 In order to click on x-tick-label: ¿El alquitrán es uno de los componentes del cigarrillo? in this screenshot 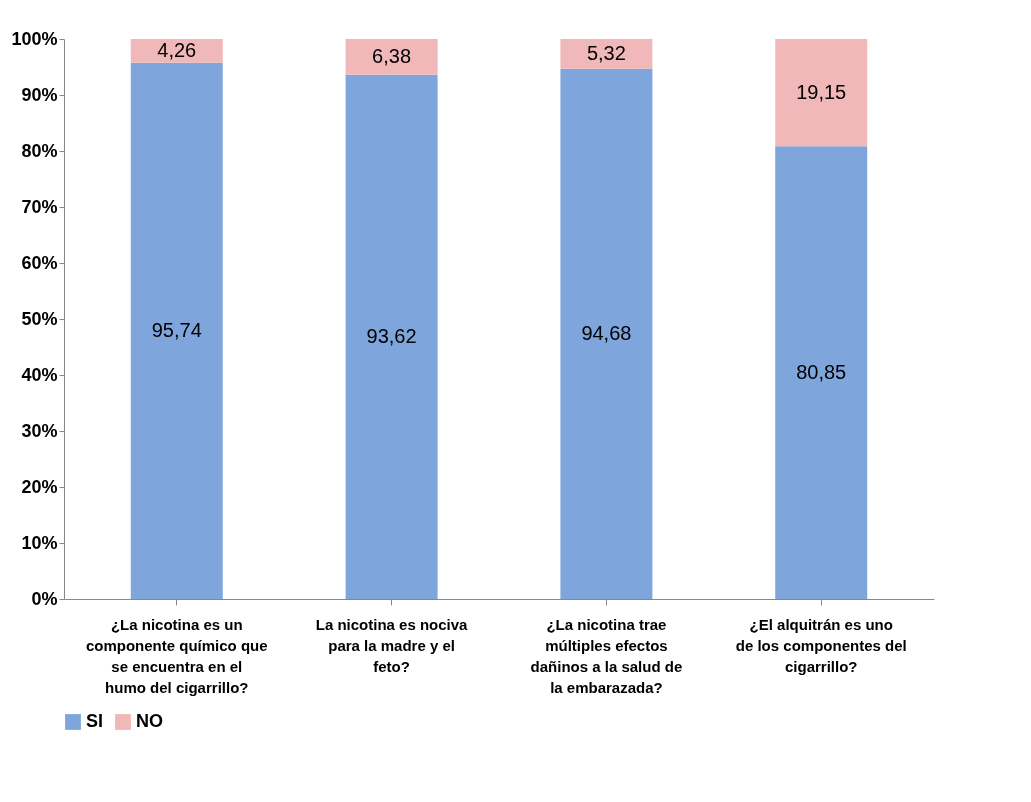, I will do `click(821, 645)`.